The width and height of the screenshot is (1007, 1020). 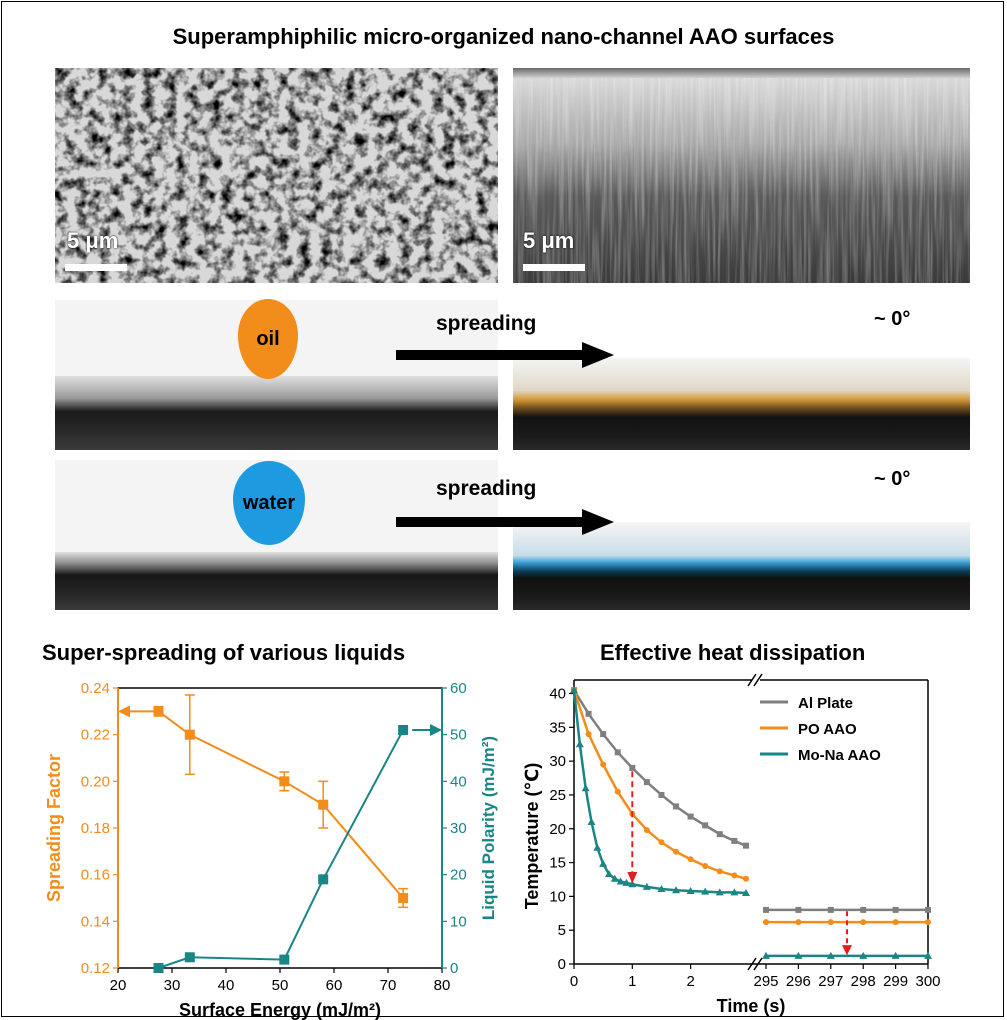 What do you see at coordinates (454, 968) in the screenshot?
I see `y-right-tick-label: 0` at bounding box center [454, 968].